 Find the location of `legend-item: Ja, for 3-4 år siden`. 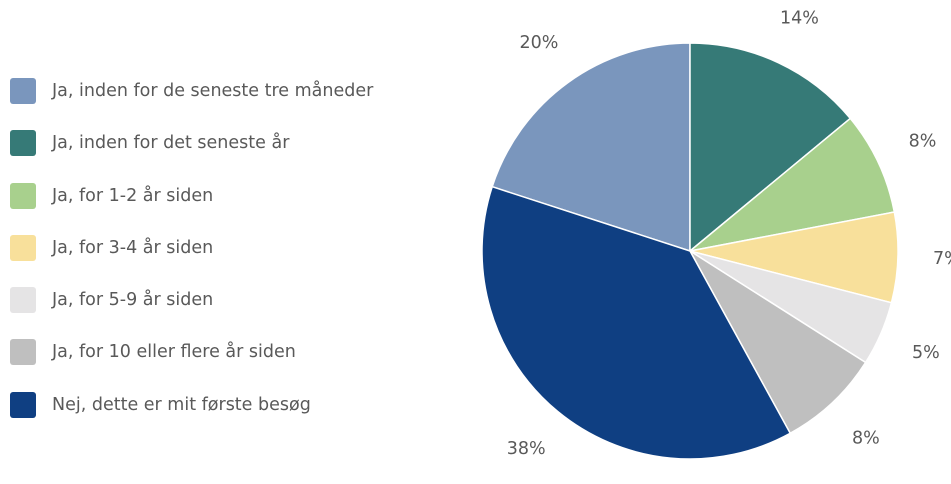

legend-item: Ja, for 3-4 år siden is located at coordinates (220, 247).